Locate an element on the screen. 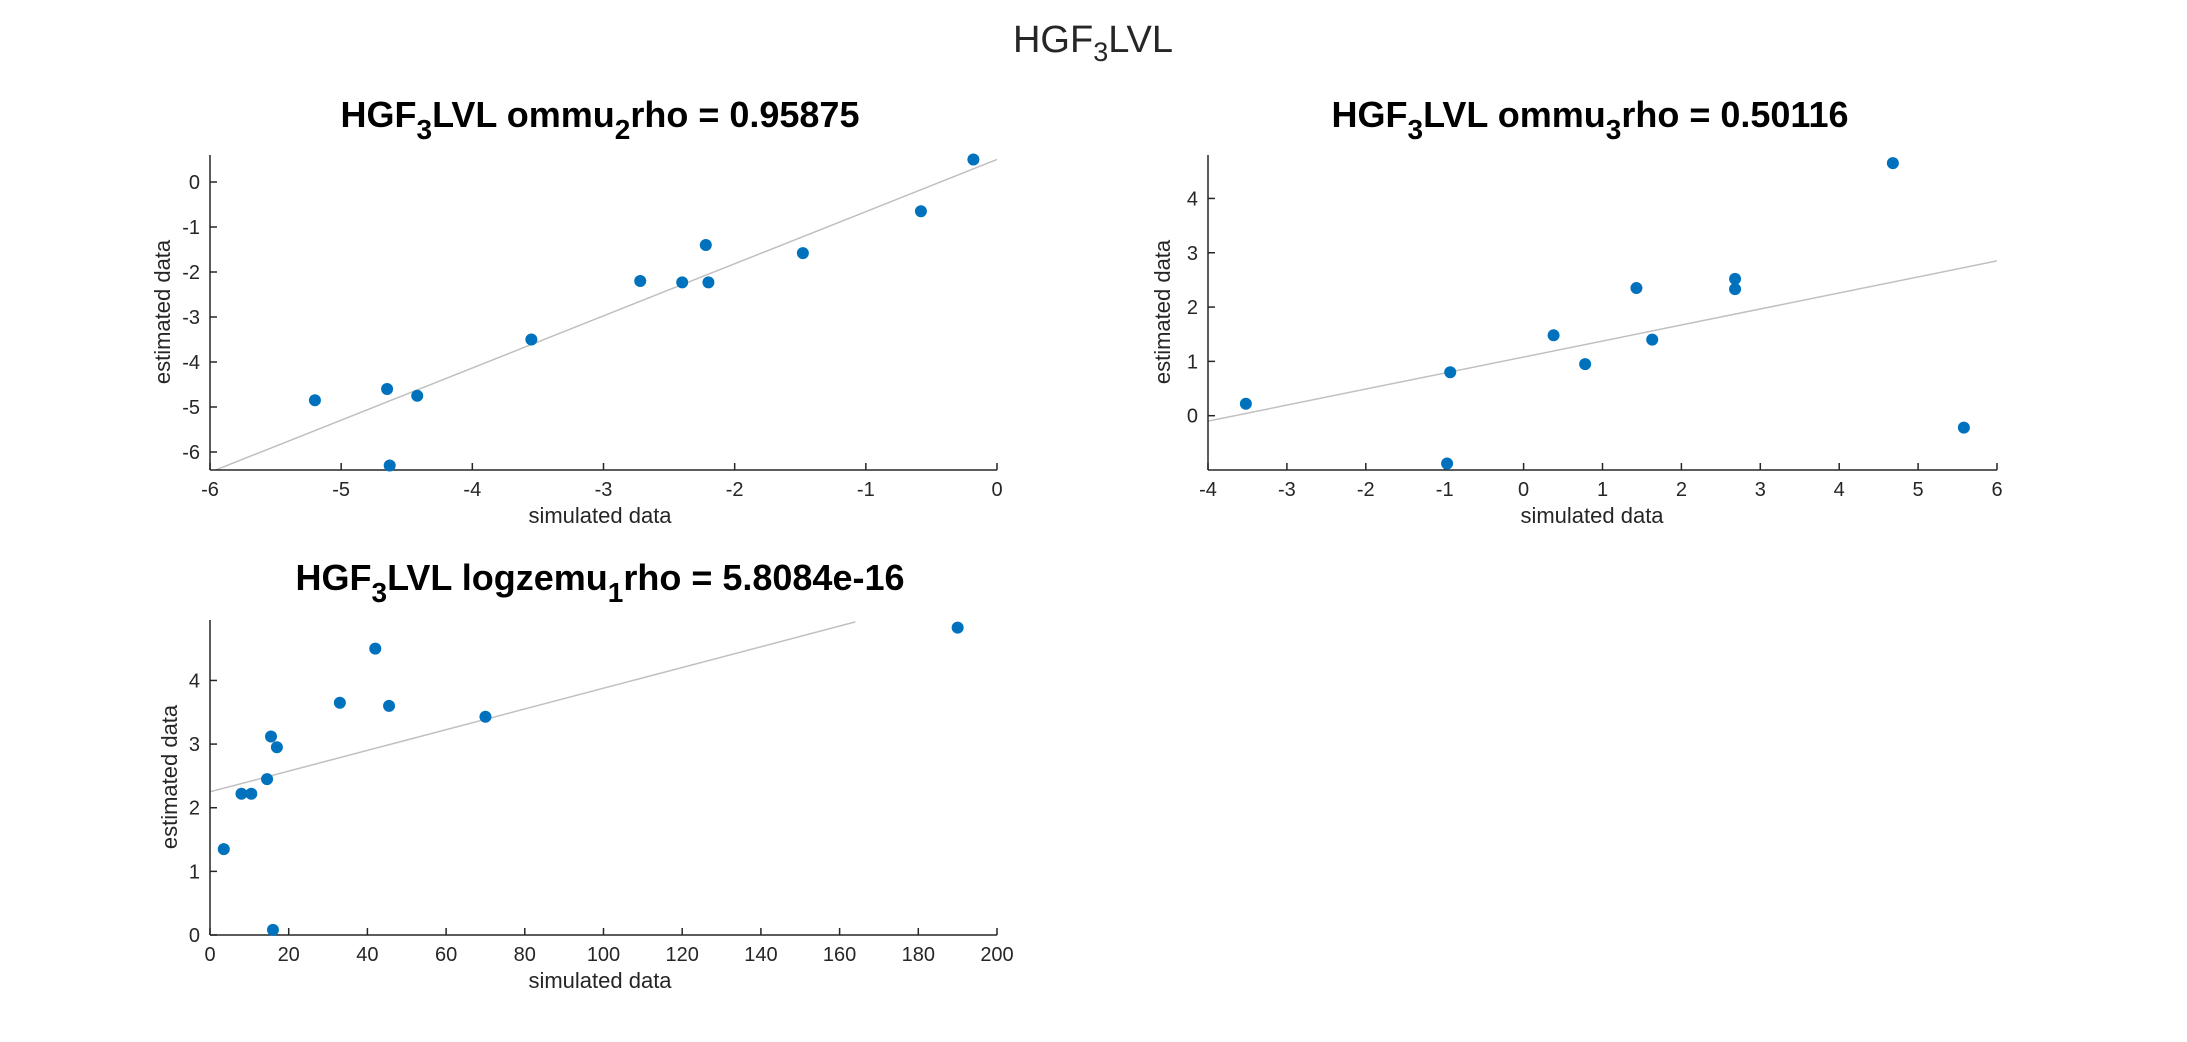  x-tick-label: 100 is located at coordinates (603, 955).